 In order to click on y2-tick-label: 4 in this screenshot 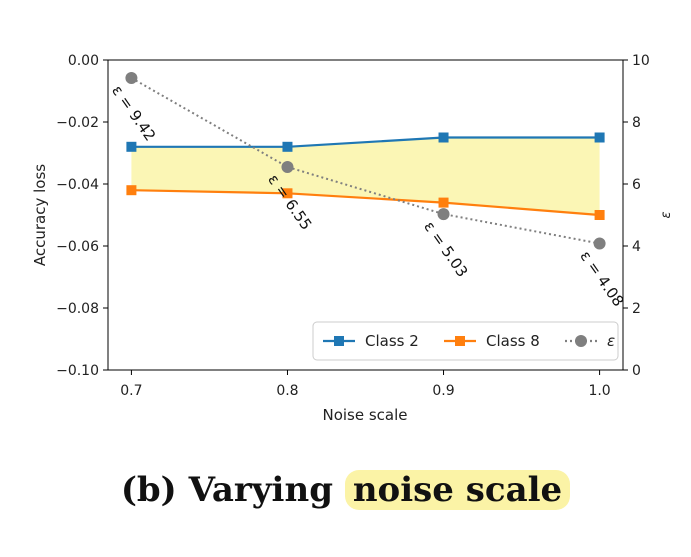, I will do `click(636, 247)`.